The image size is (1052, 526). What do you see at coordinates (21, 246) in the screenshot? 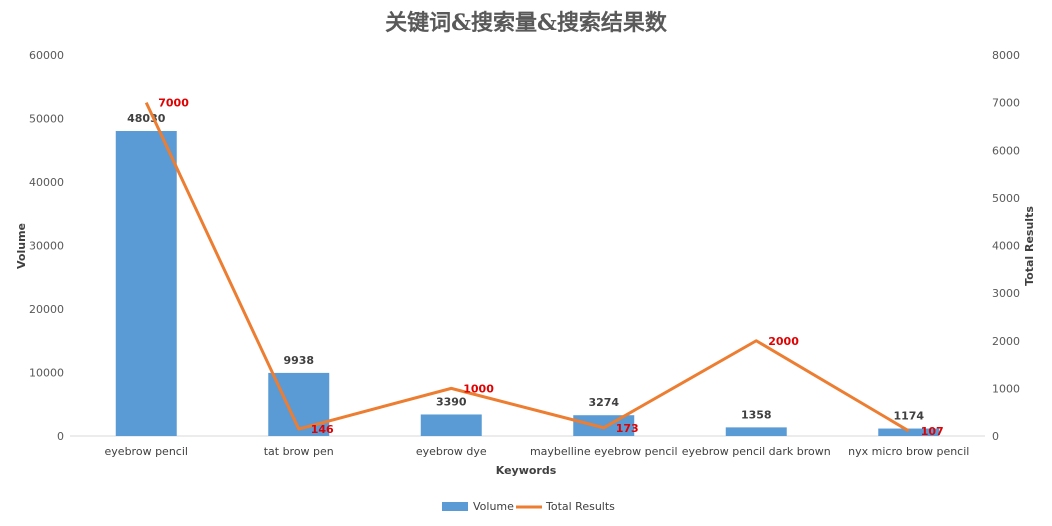
I see `y-axis-title: Volume` at bounding box center [21, 246].